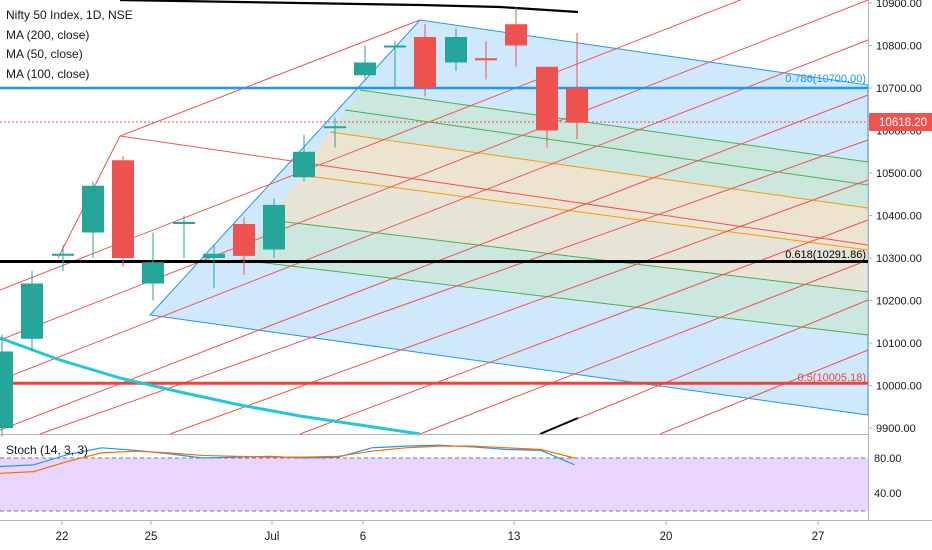 The width and height of the screenshot is (932, 550). I want to click on fib-label-618: 0.618(10291.86), so click(825, 255).